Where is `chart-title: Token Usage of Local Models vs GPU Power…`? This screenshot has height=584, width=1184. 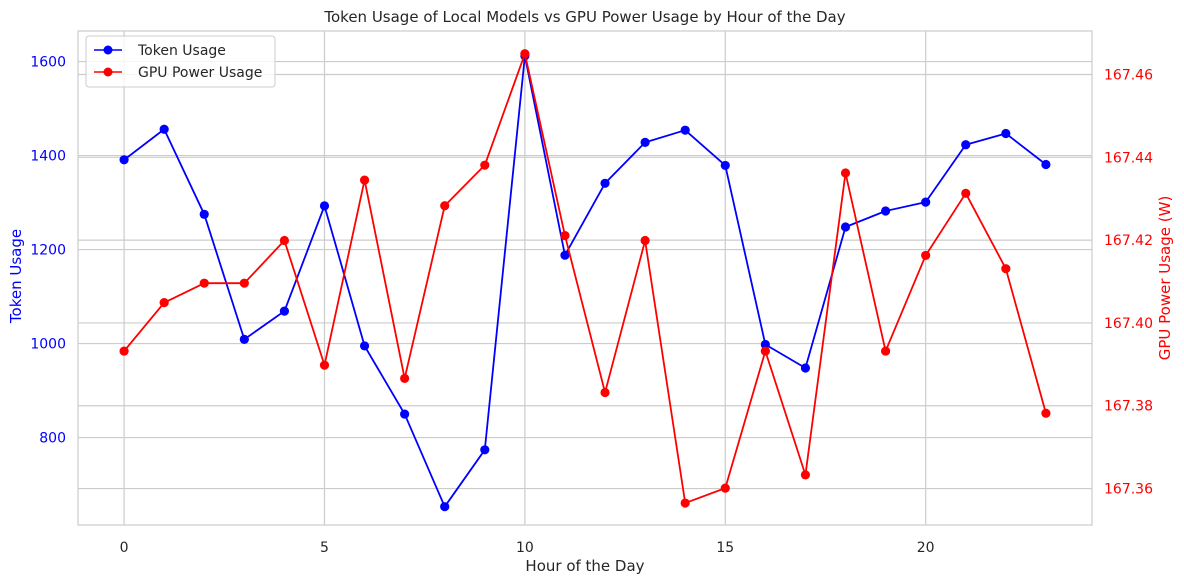 chart-title: Token Usage of Local Models vs GPU Power… is located at coordinates (584, 17).